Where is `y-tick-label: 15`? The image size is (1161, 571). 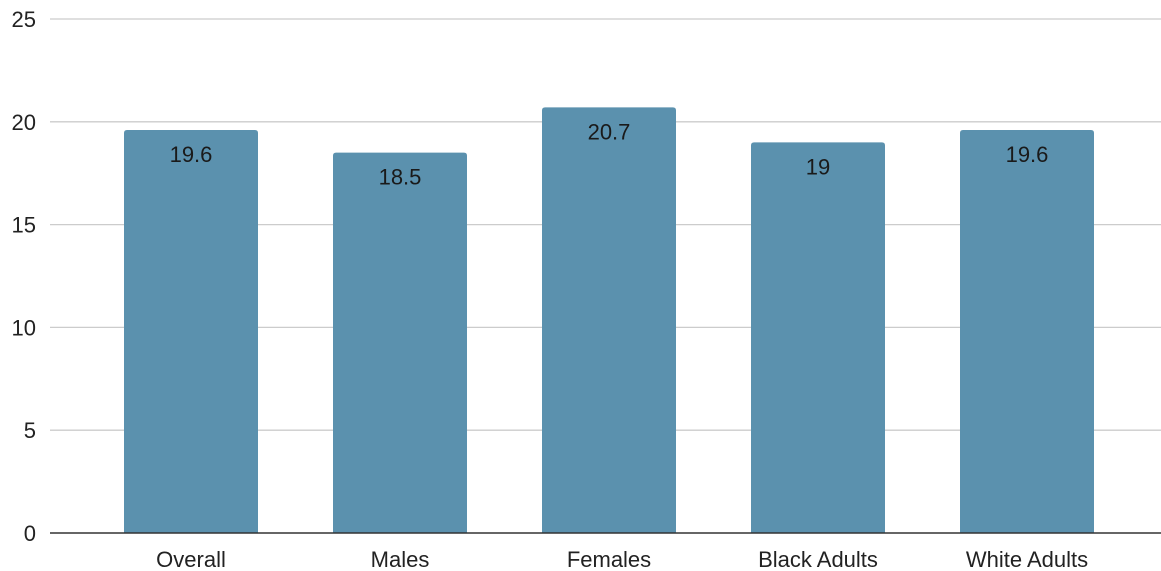
y-tick-label: 15 is located at coordinates (24, 225).